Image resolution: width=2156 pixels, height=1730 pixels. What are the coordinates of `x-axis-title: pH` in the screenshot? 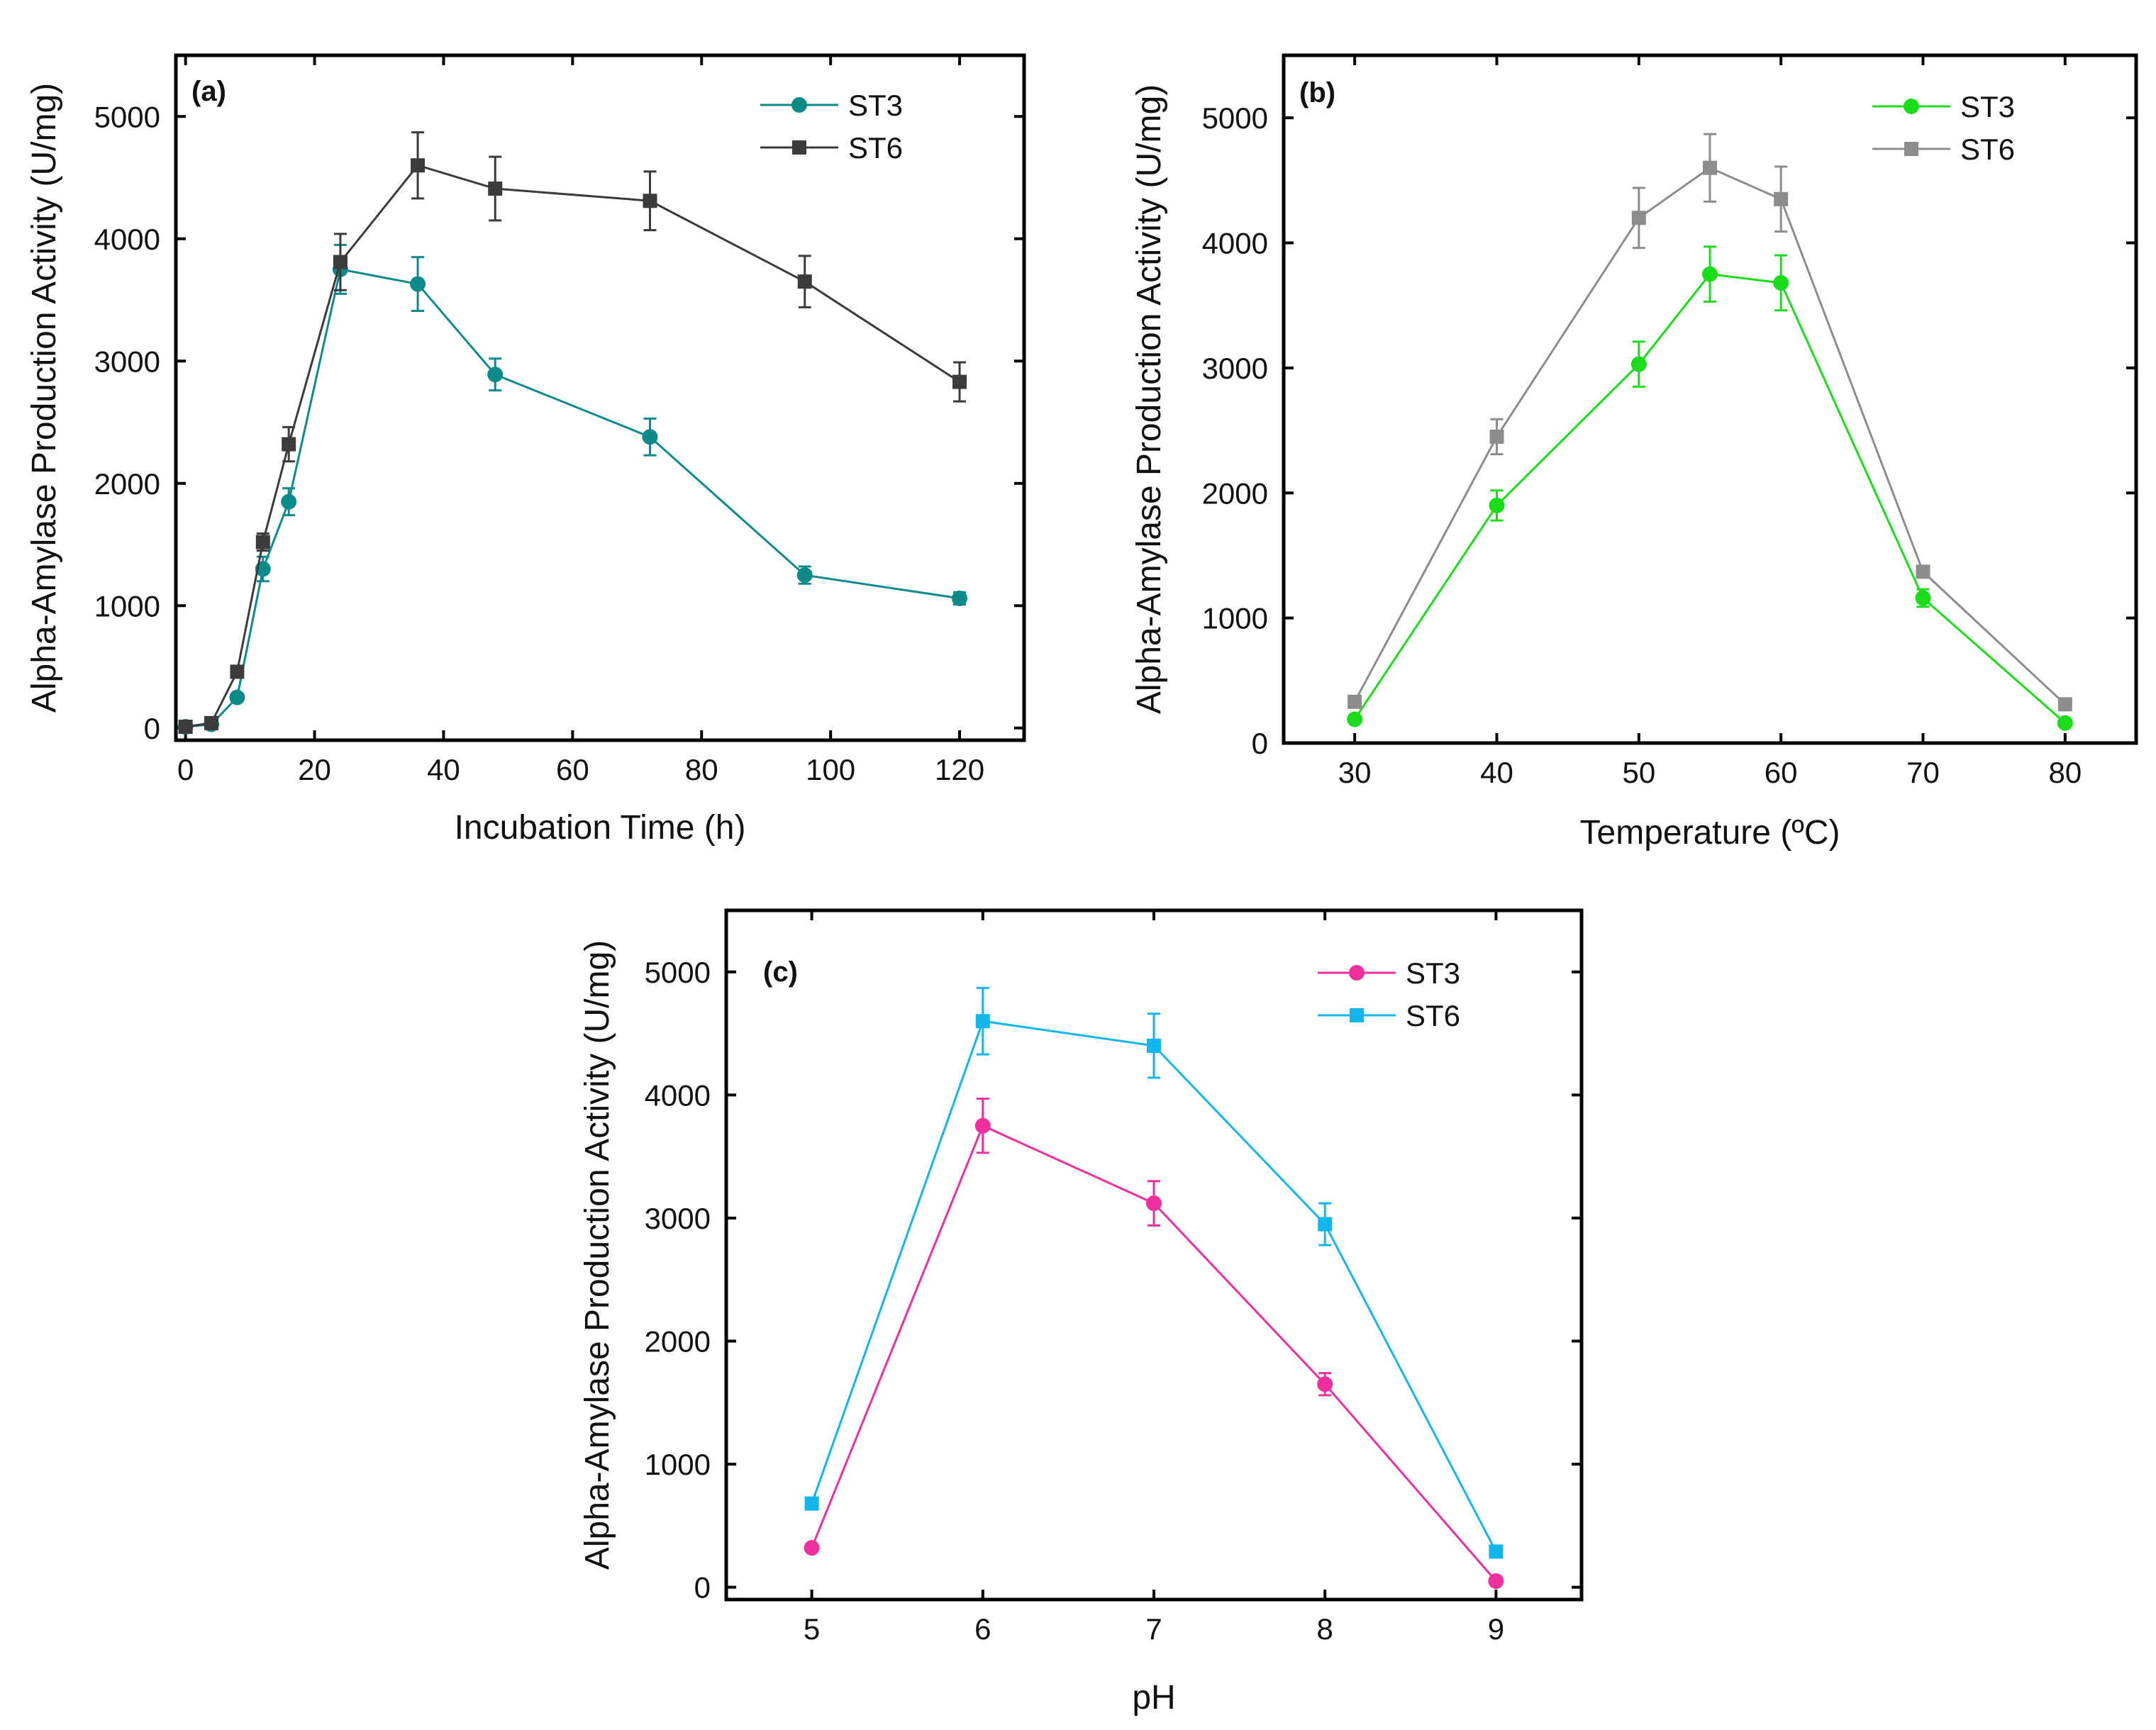 It's located at (1153, 1698).